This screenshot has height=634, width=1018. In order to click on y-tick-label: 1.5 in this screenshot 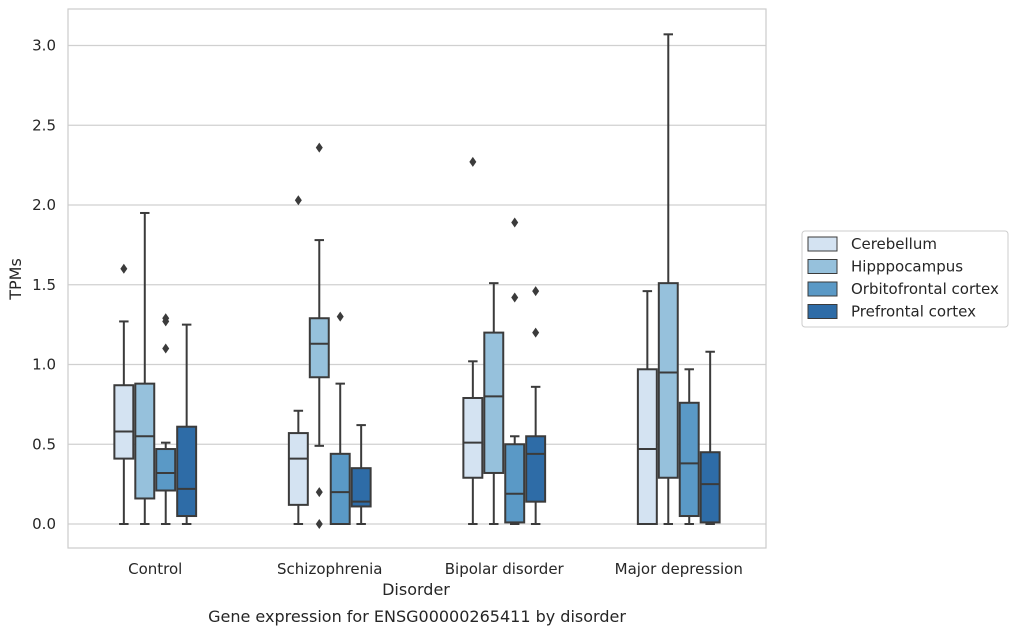, I will do `click(44, 285)`.